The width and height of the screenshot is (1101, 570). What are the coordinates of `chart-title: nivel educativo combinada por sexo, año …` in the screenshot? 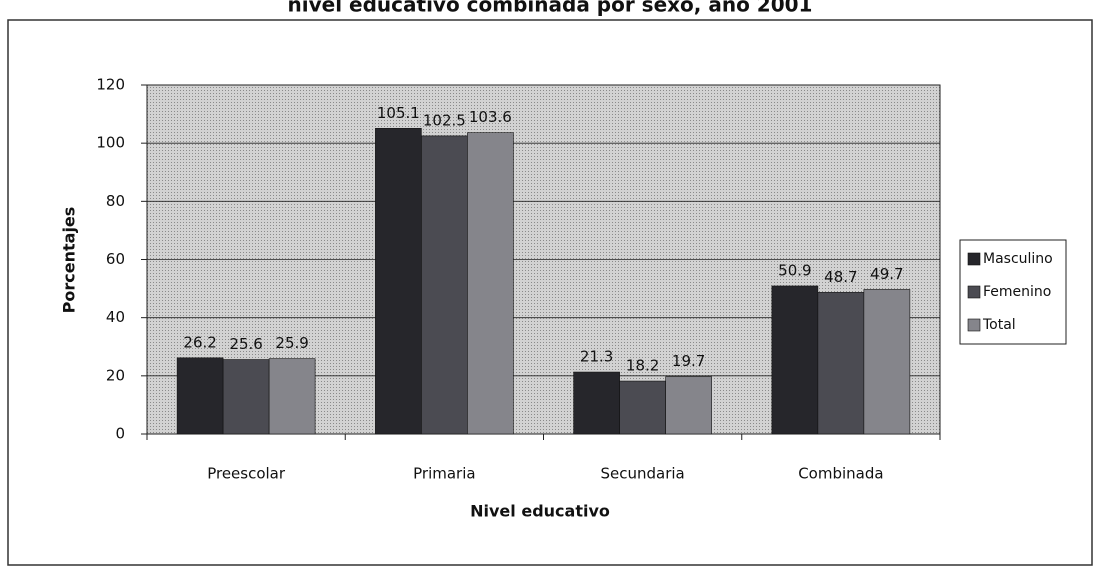 It's located at (550, 8).